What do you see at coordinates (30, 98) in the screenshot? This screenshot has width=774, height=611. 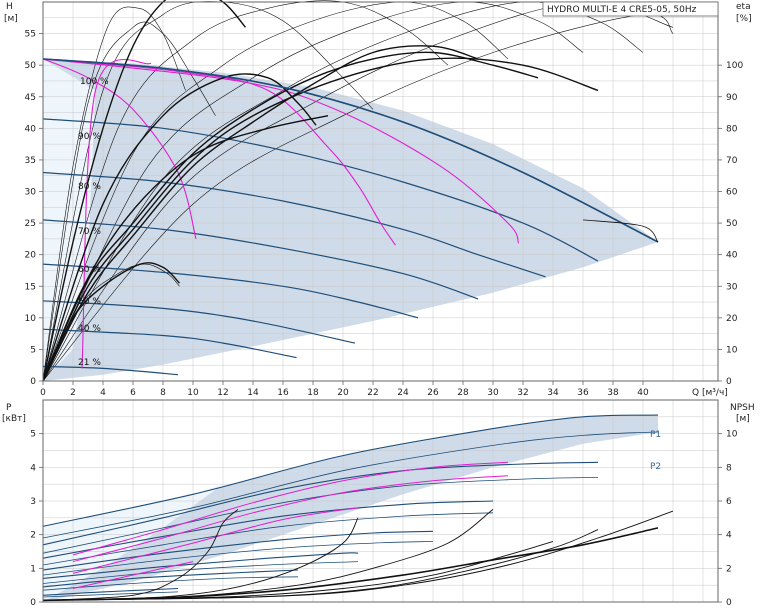 I see `head-tick-label: 45` at bounding box center [30, 98].